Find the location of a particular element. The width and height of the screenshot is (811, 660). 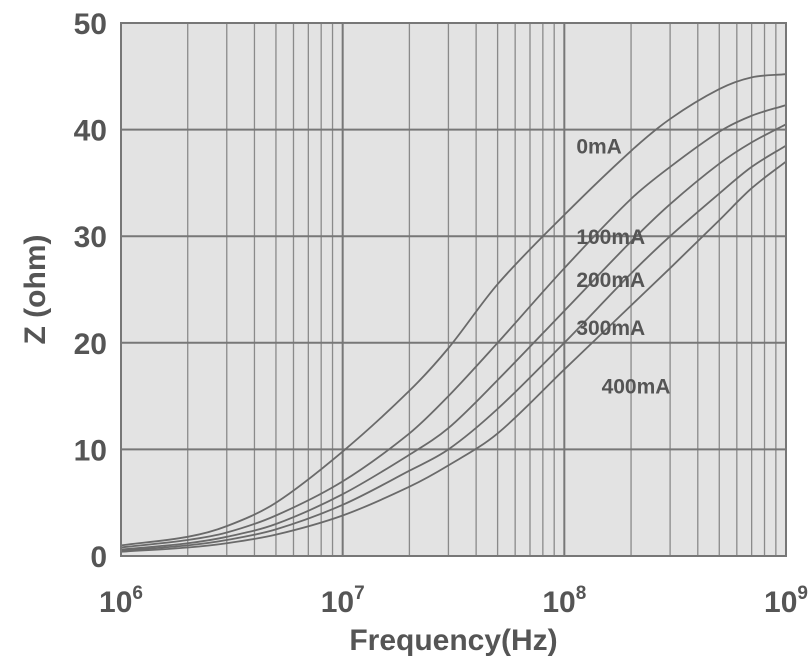

x-tick-label: 10⁶ is located at coordinates (121, 601).